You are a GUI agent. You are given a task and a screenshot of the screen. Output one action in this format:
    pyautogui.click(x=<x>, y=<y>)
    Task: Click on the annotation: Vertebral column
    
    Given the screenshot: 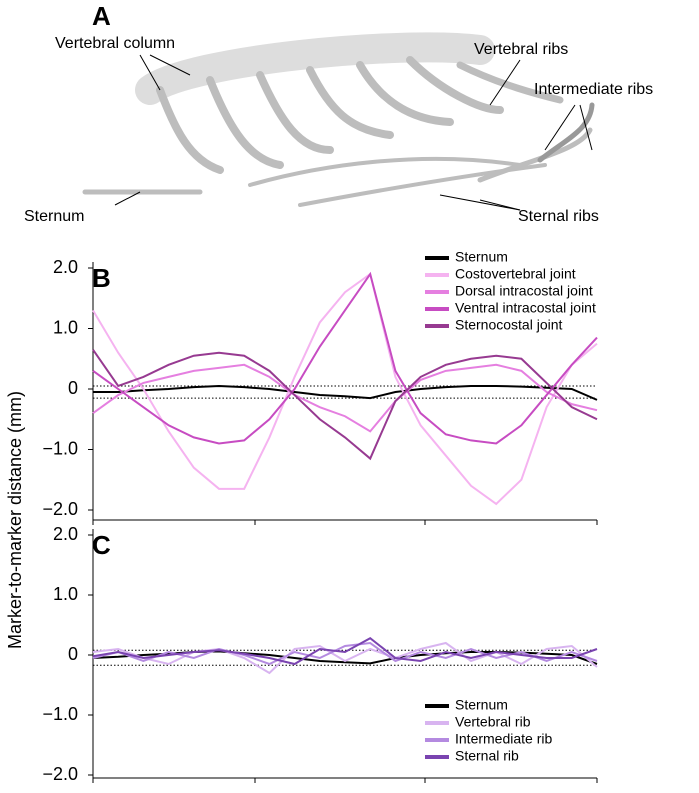 What is the action you would take?
    pyautogui.click(x=115, y=43)
    